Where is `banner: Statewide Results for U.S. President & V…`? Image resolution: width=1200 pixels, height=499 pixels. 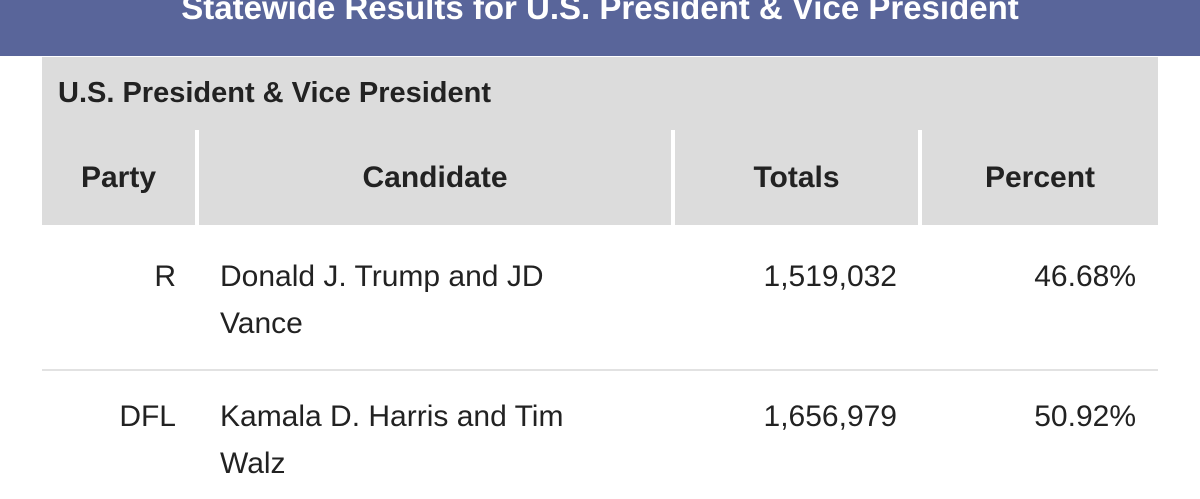 banner: Statewide Results for U.S. President & V… is located at coordinates (600, 28).